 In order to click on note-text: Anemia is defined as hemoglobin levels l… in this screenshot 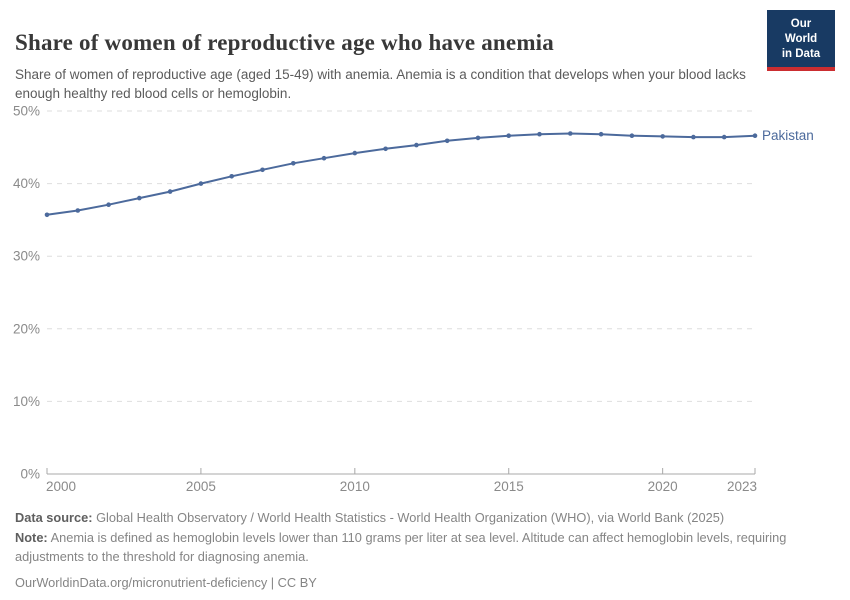, I will do `click(401, 547)`.